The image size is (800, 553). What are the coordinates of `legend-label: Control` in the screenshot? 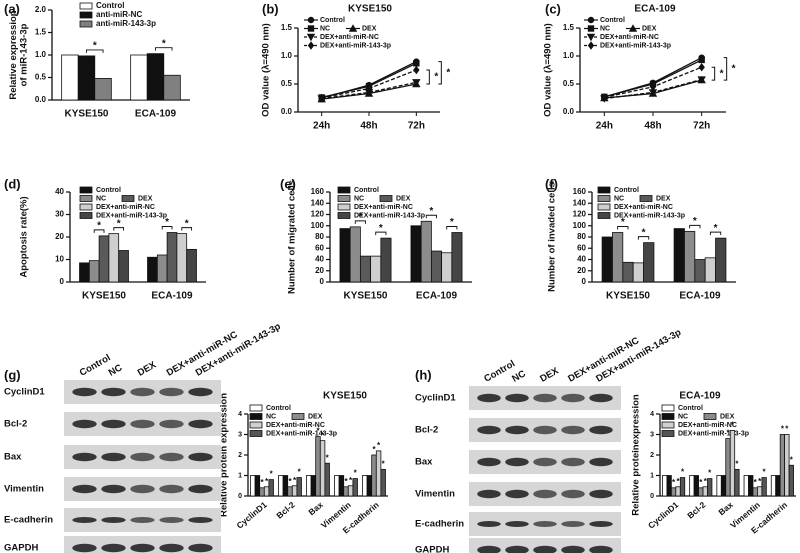 It's located at (110, 5).